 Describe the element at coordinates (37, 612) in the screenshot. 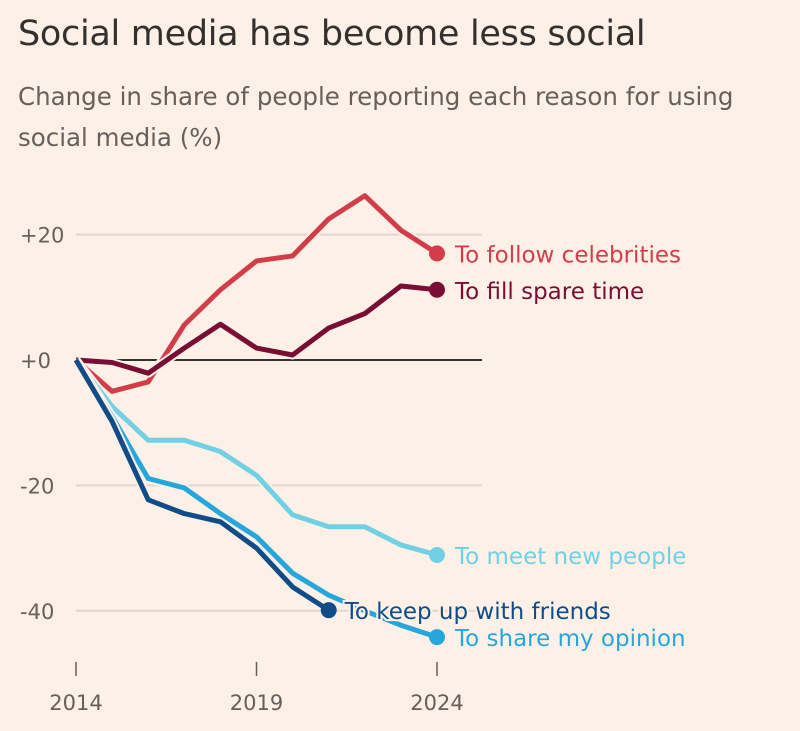

I see `y-tick-label: -40` at that location.